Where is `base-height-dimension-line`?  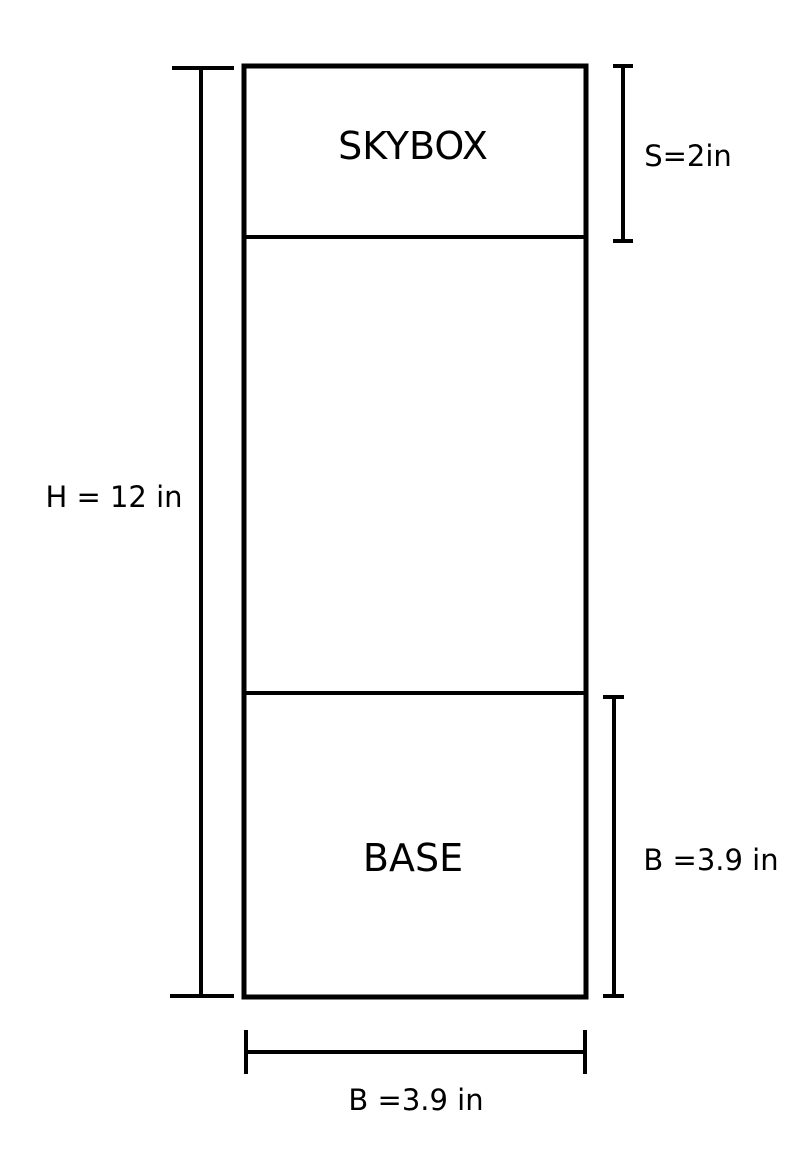
base-height-dimension-line is located at coordinates (613, 846).